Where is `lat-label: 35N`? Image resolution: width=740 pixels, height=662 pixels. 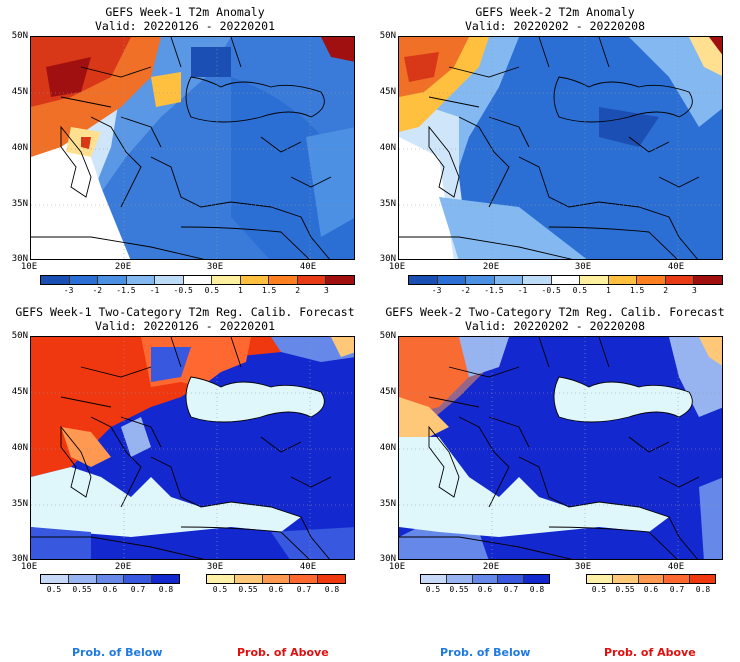 lat-label: 35N is located at coordinates (19, 504).